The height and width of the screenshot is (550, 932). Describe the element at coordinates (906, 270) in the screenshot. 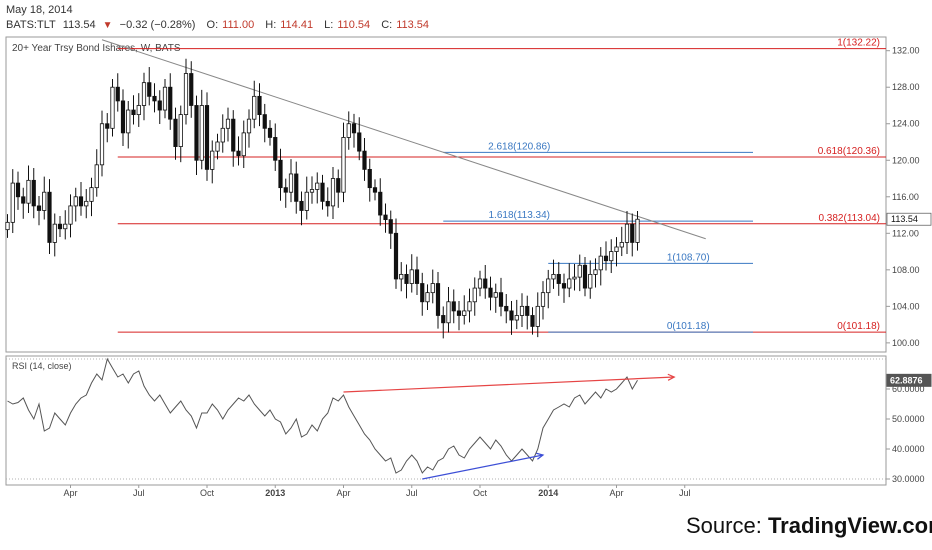

I see `price-axis-label: 108.00` at that location.